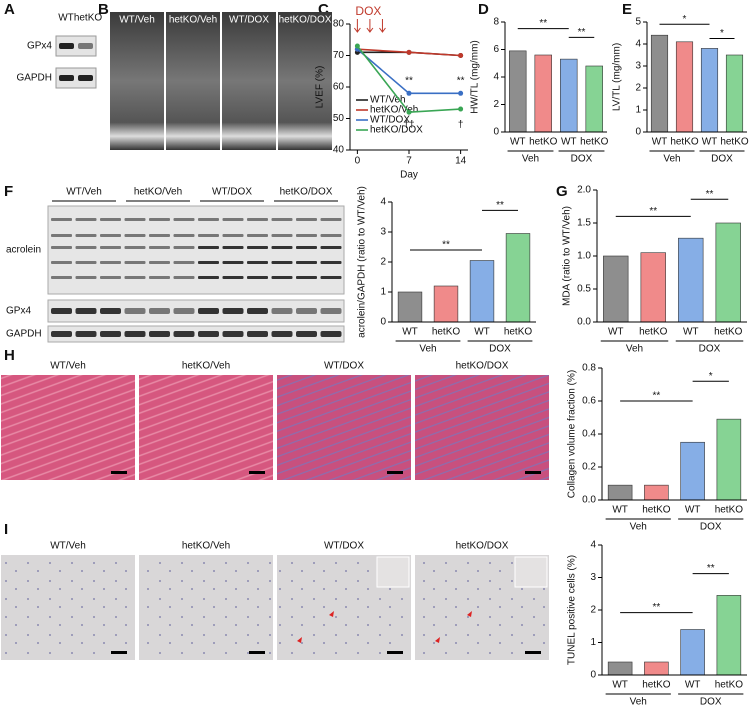 The height and width of the screenshot is (706, 753). Describe the element at coordinates (584, 322) in the screenshot. I see `y-tick-label: 0.0` at that location.